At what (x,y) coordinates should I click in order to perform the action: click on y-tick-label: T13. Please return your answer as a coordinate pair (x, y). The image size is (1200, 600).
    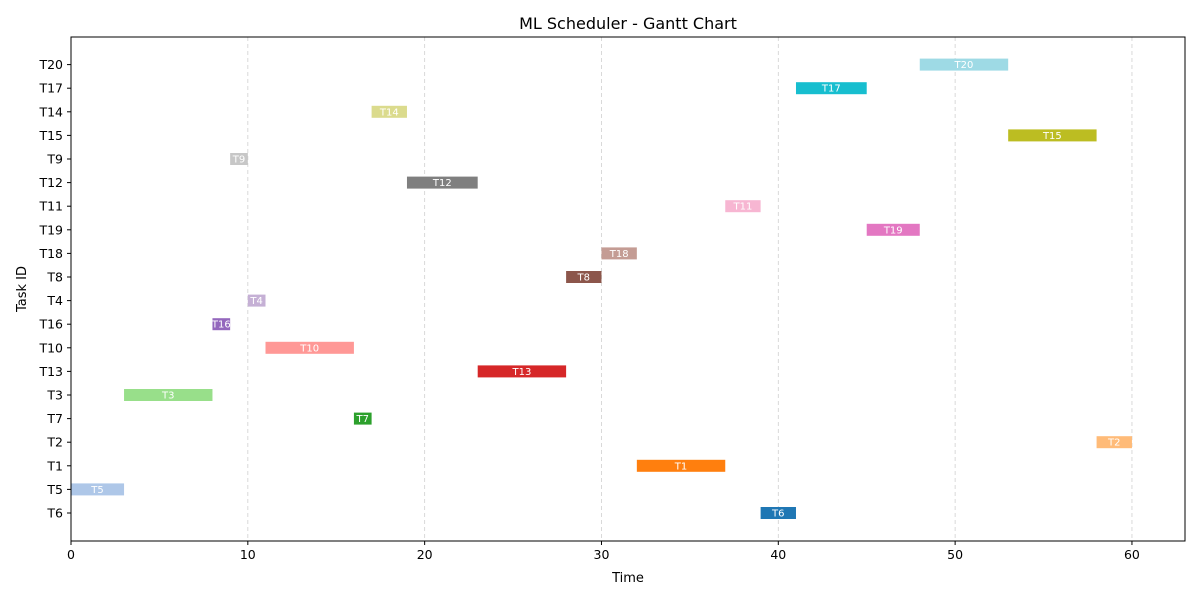
    Looking at the image, I should click on (50, 371).